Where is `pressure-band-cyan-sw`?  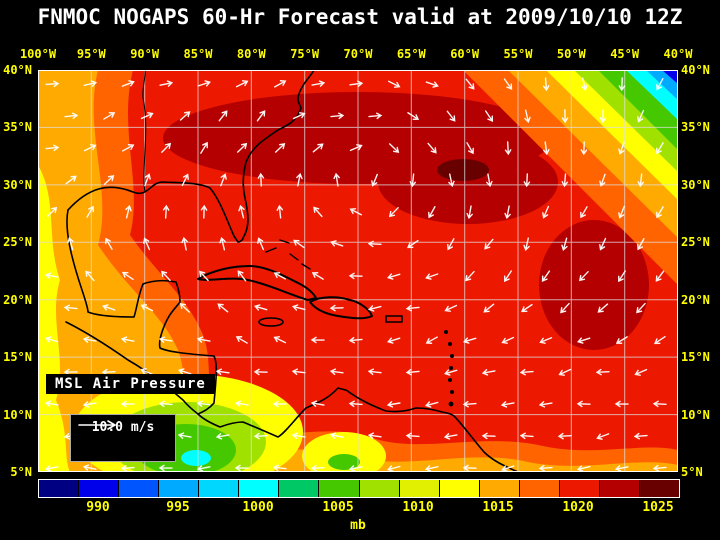 pressure-band-cyan-sw is located at coordinates (196, 458).